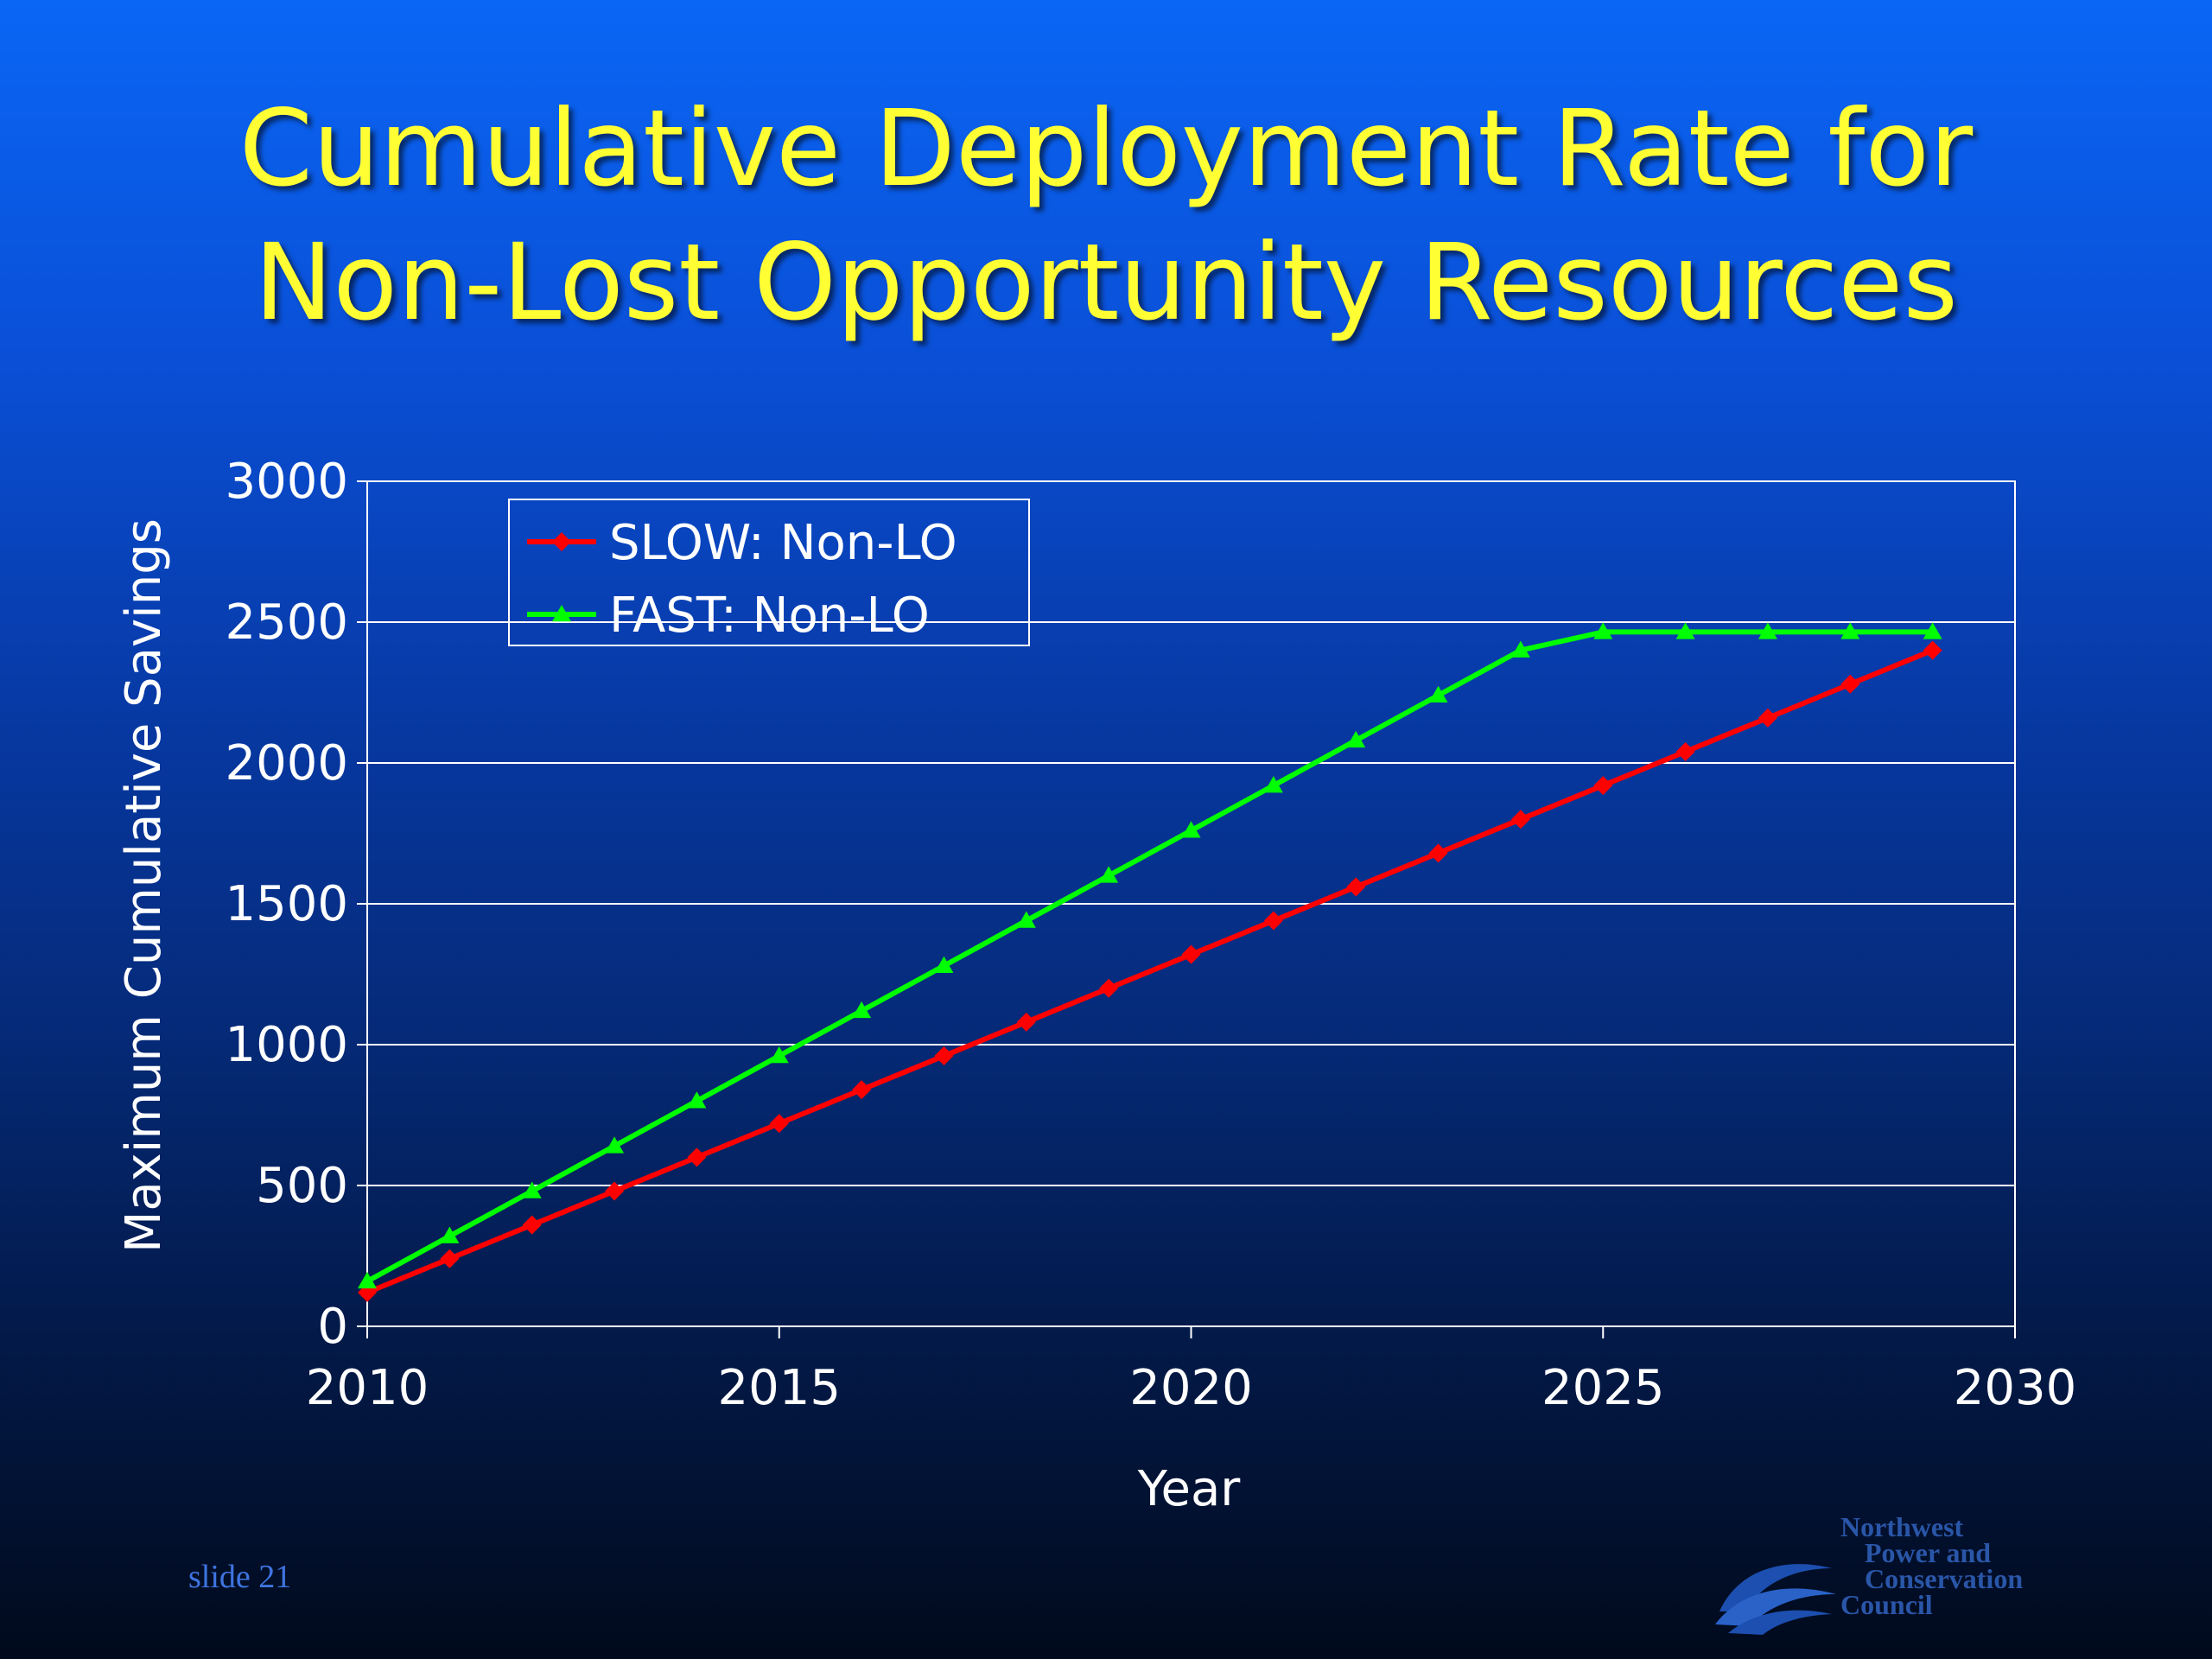 This screenshot has width=2212, height=1659. What do you see at coordinates (779, 1388) in the screenshot?
I see `x-tick-label-2015: 2015` at bounding box center [779, 1388].